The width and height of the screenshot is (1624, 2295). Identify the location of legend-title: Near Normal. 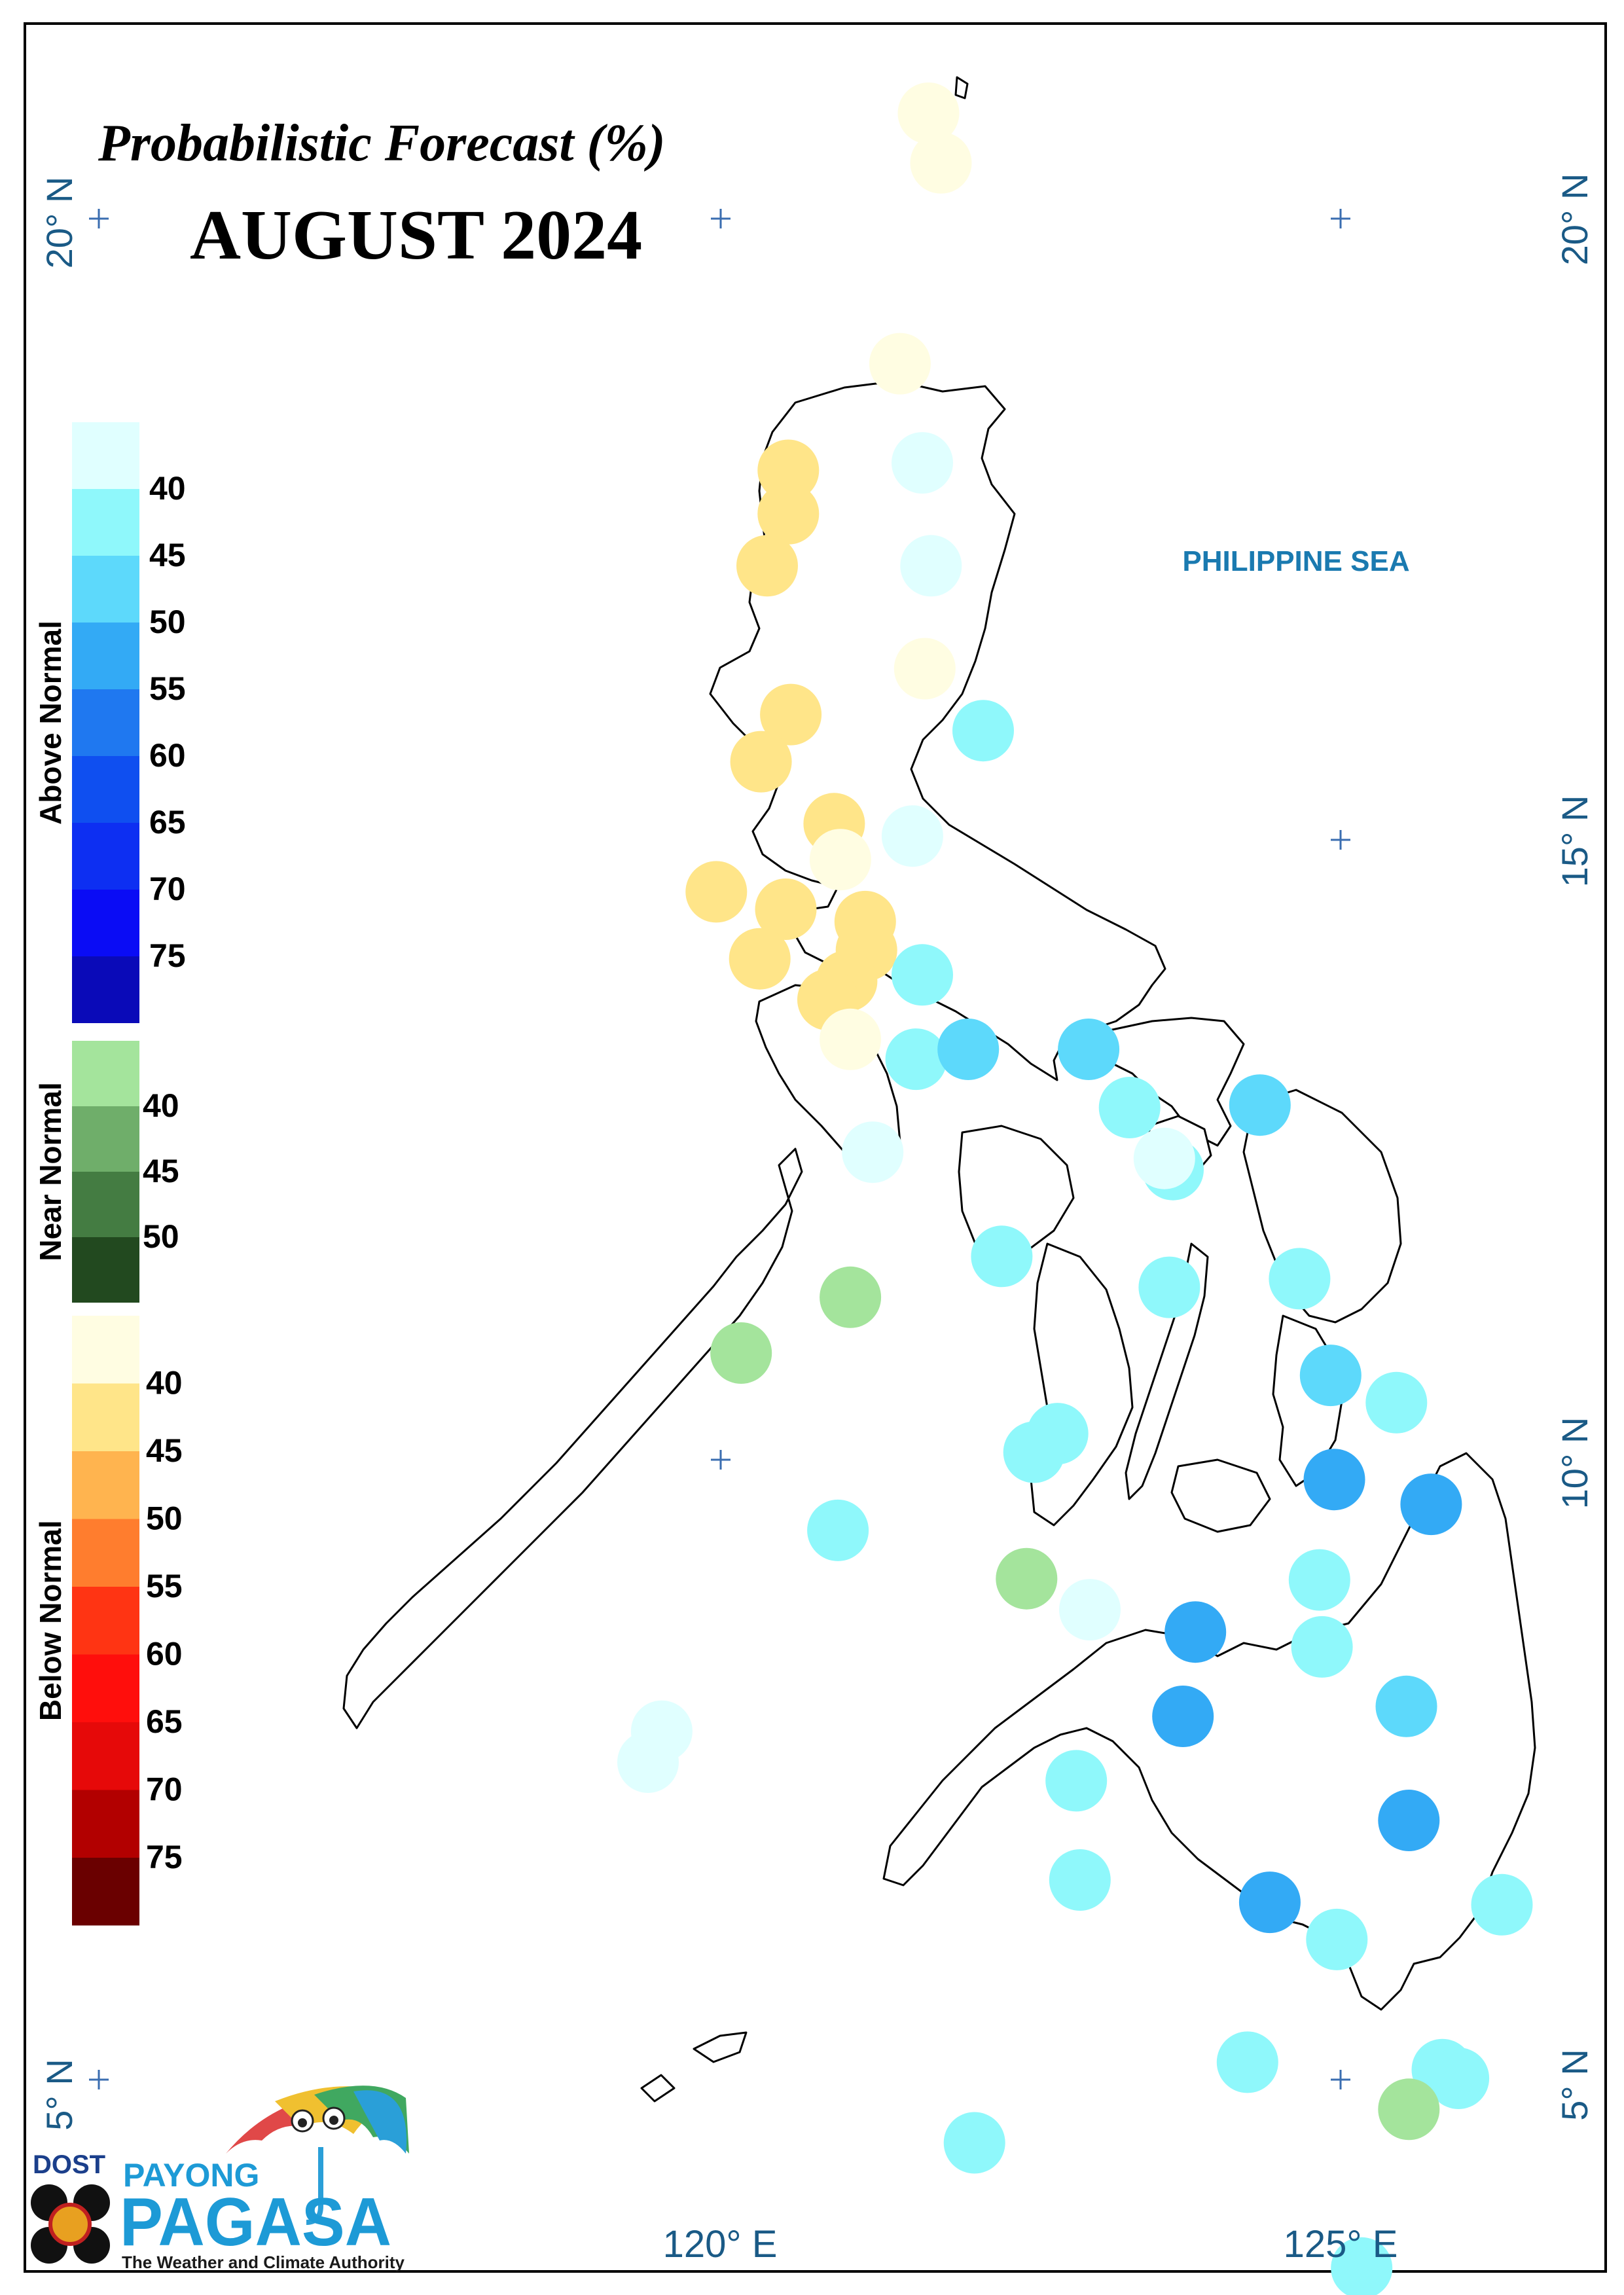
(50, 1172).